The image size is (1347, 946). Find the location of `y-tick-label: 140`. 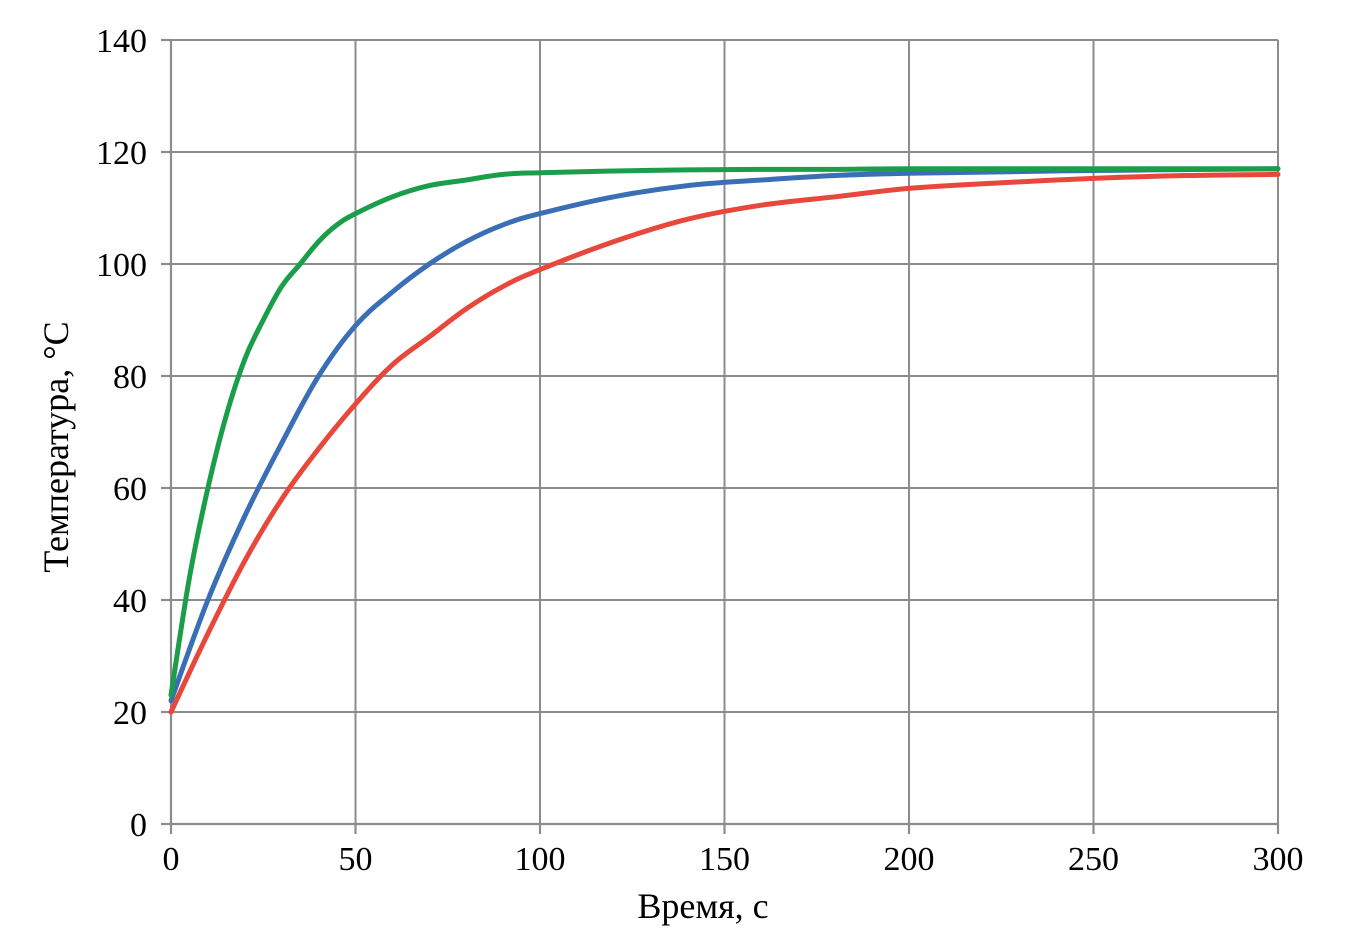

y-tick-label: 140 is located at coordinates (121, 41).